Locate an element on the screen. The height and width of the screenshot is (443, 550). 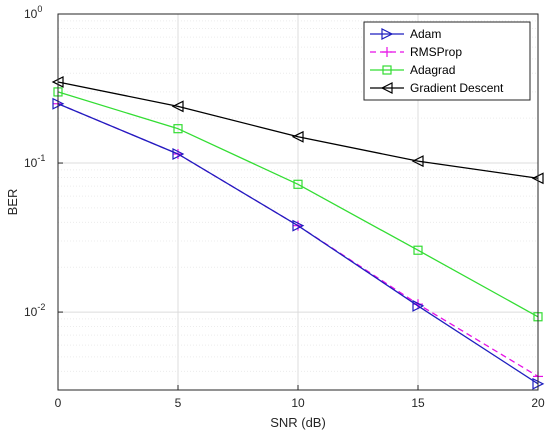
legend-label: Adam is located at coordinates (425, 34).